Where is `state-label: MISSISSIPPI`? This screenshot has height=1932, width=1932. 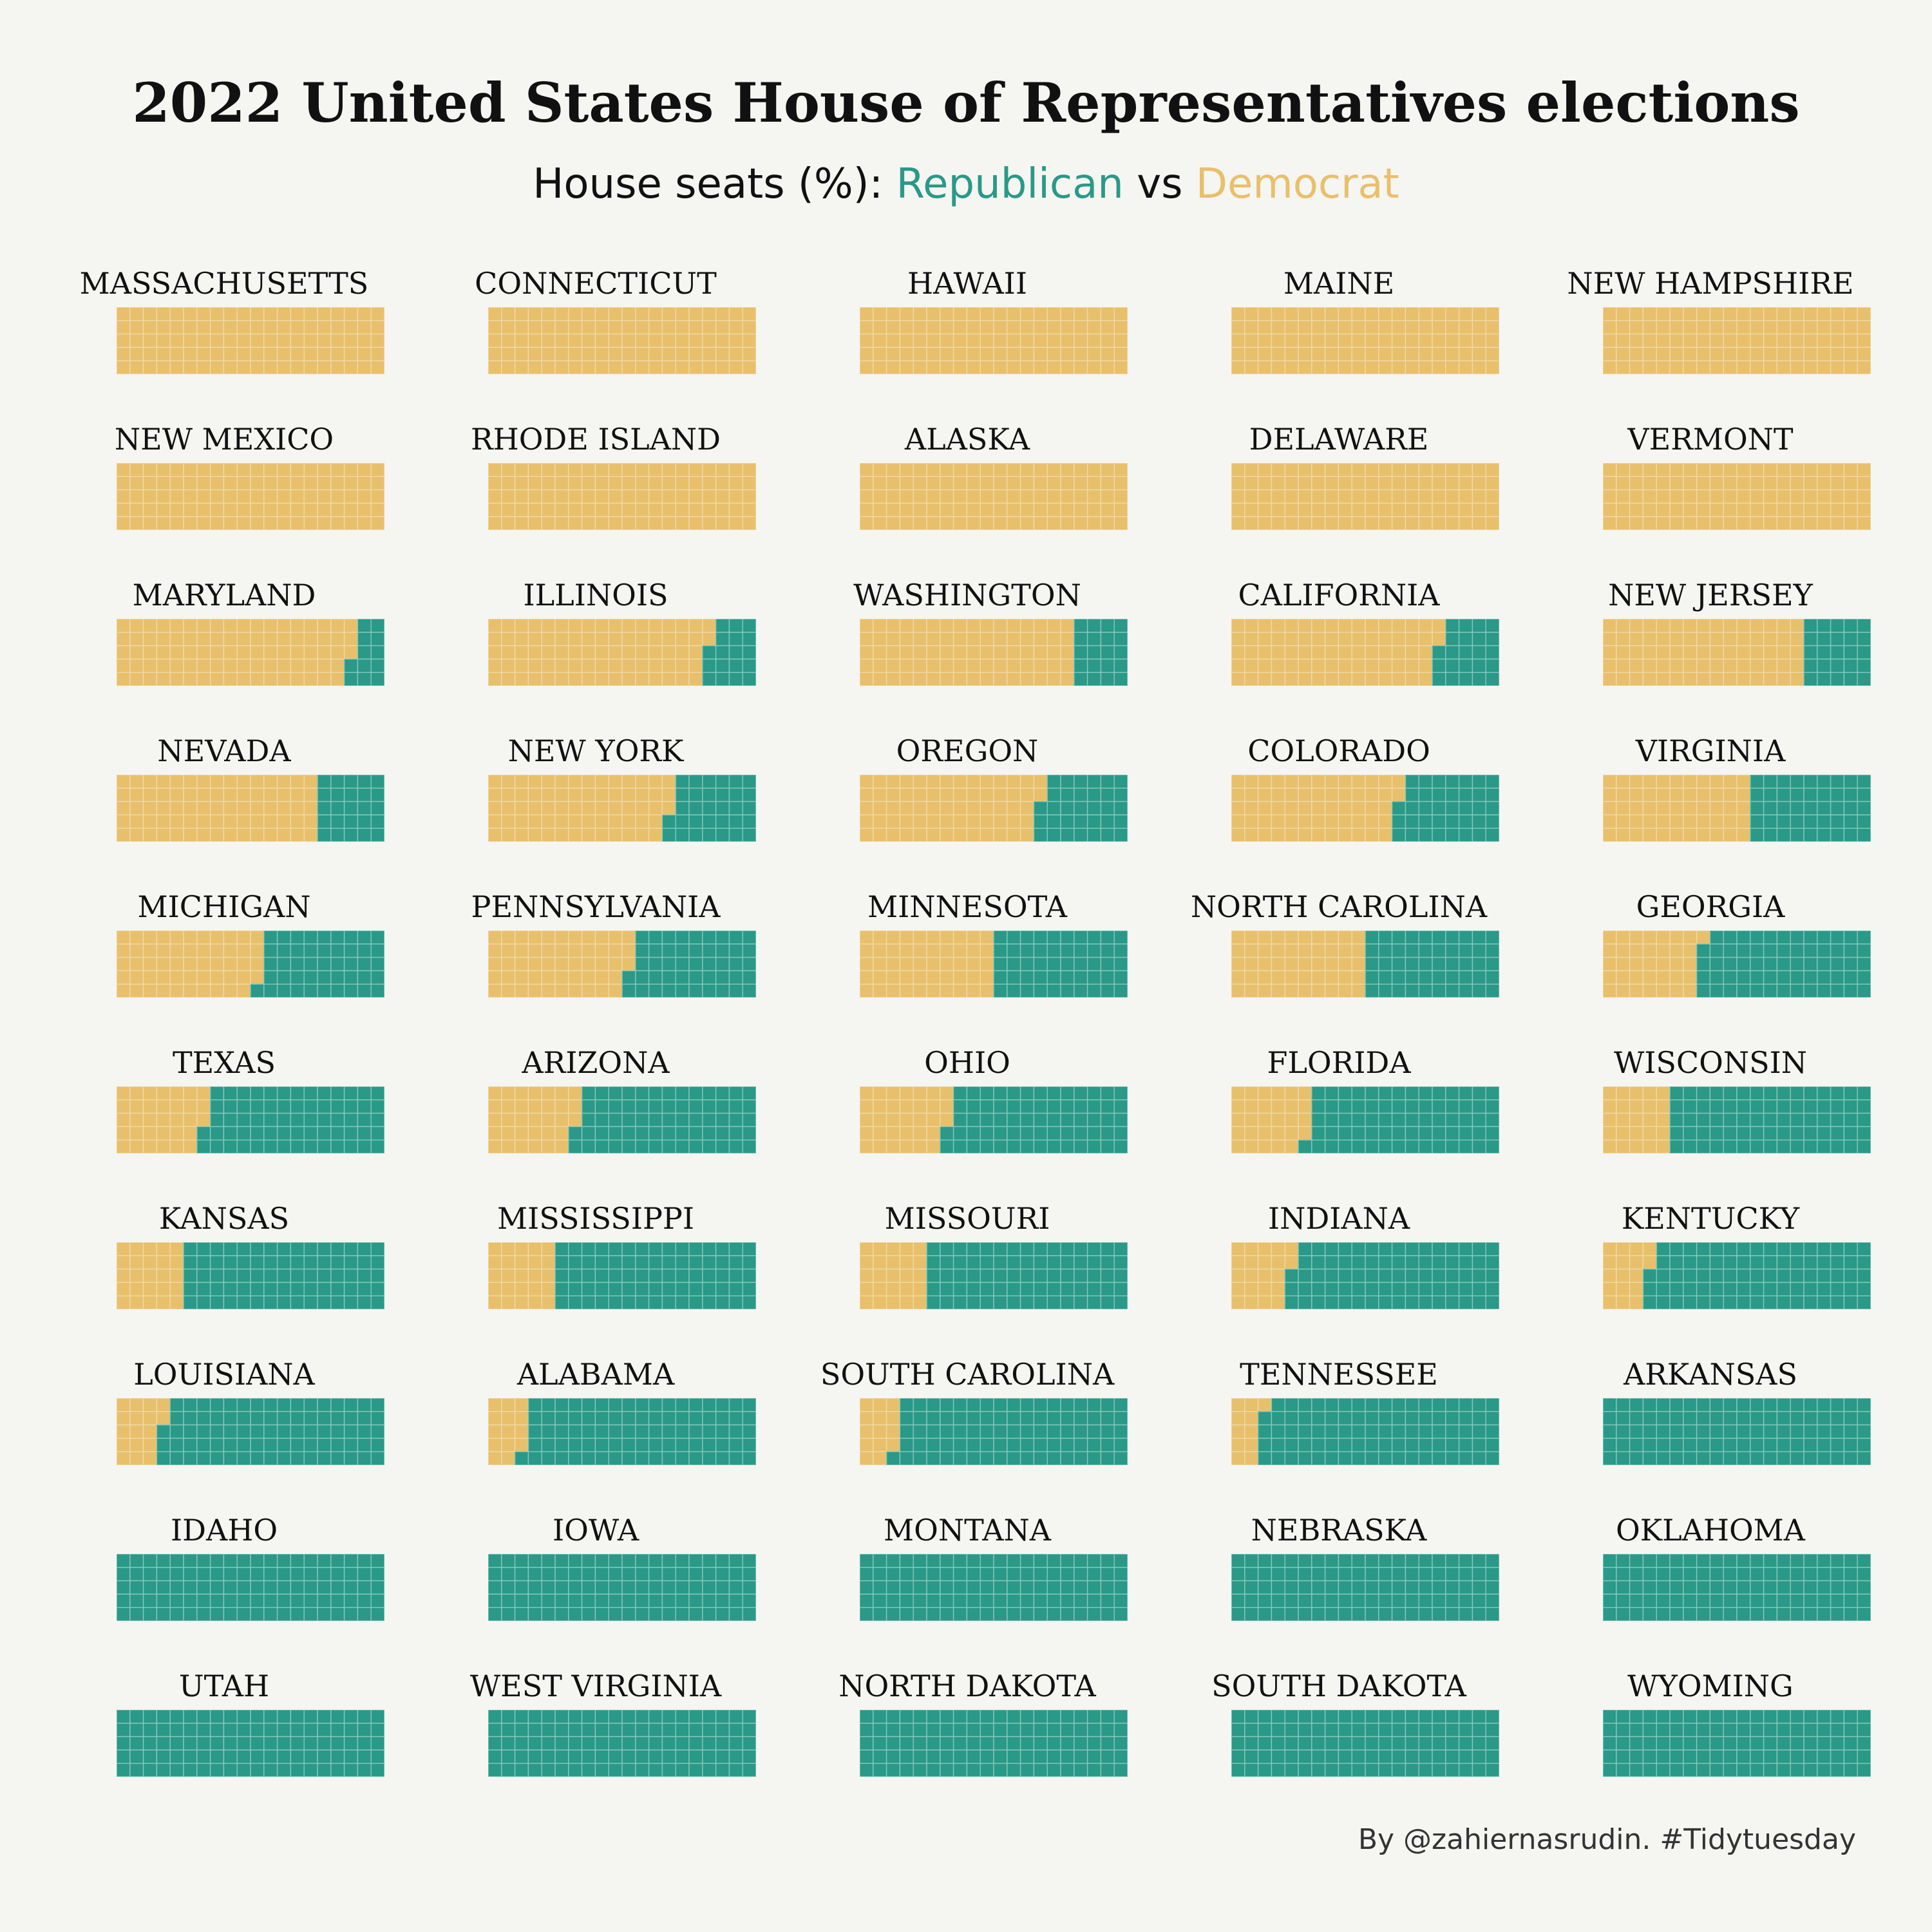
state-label: MISSISSIPPI is located at coordinates (596, 1219).